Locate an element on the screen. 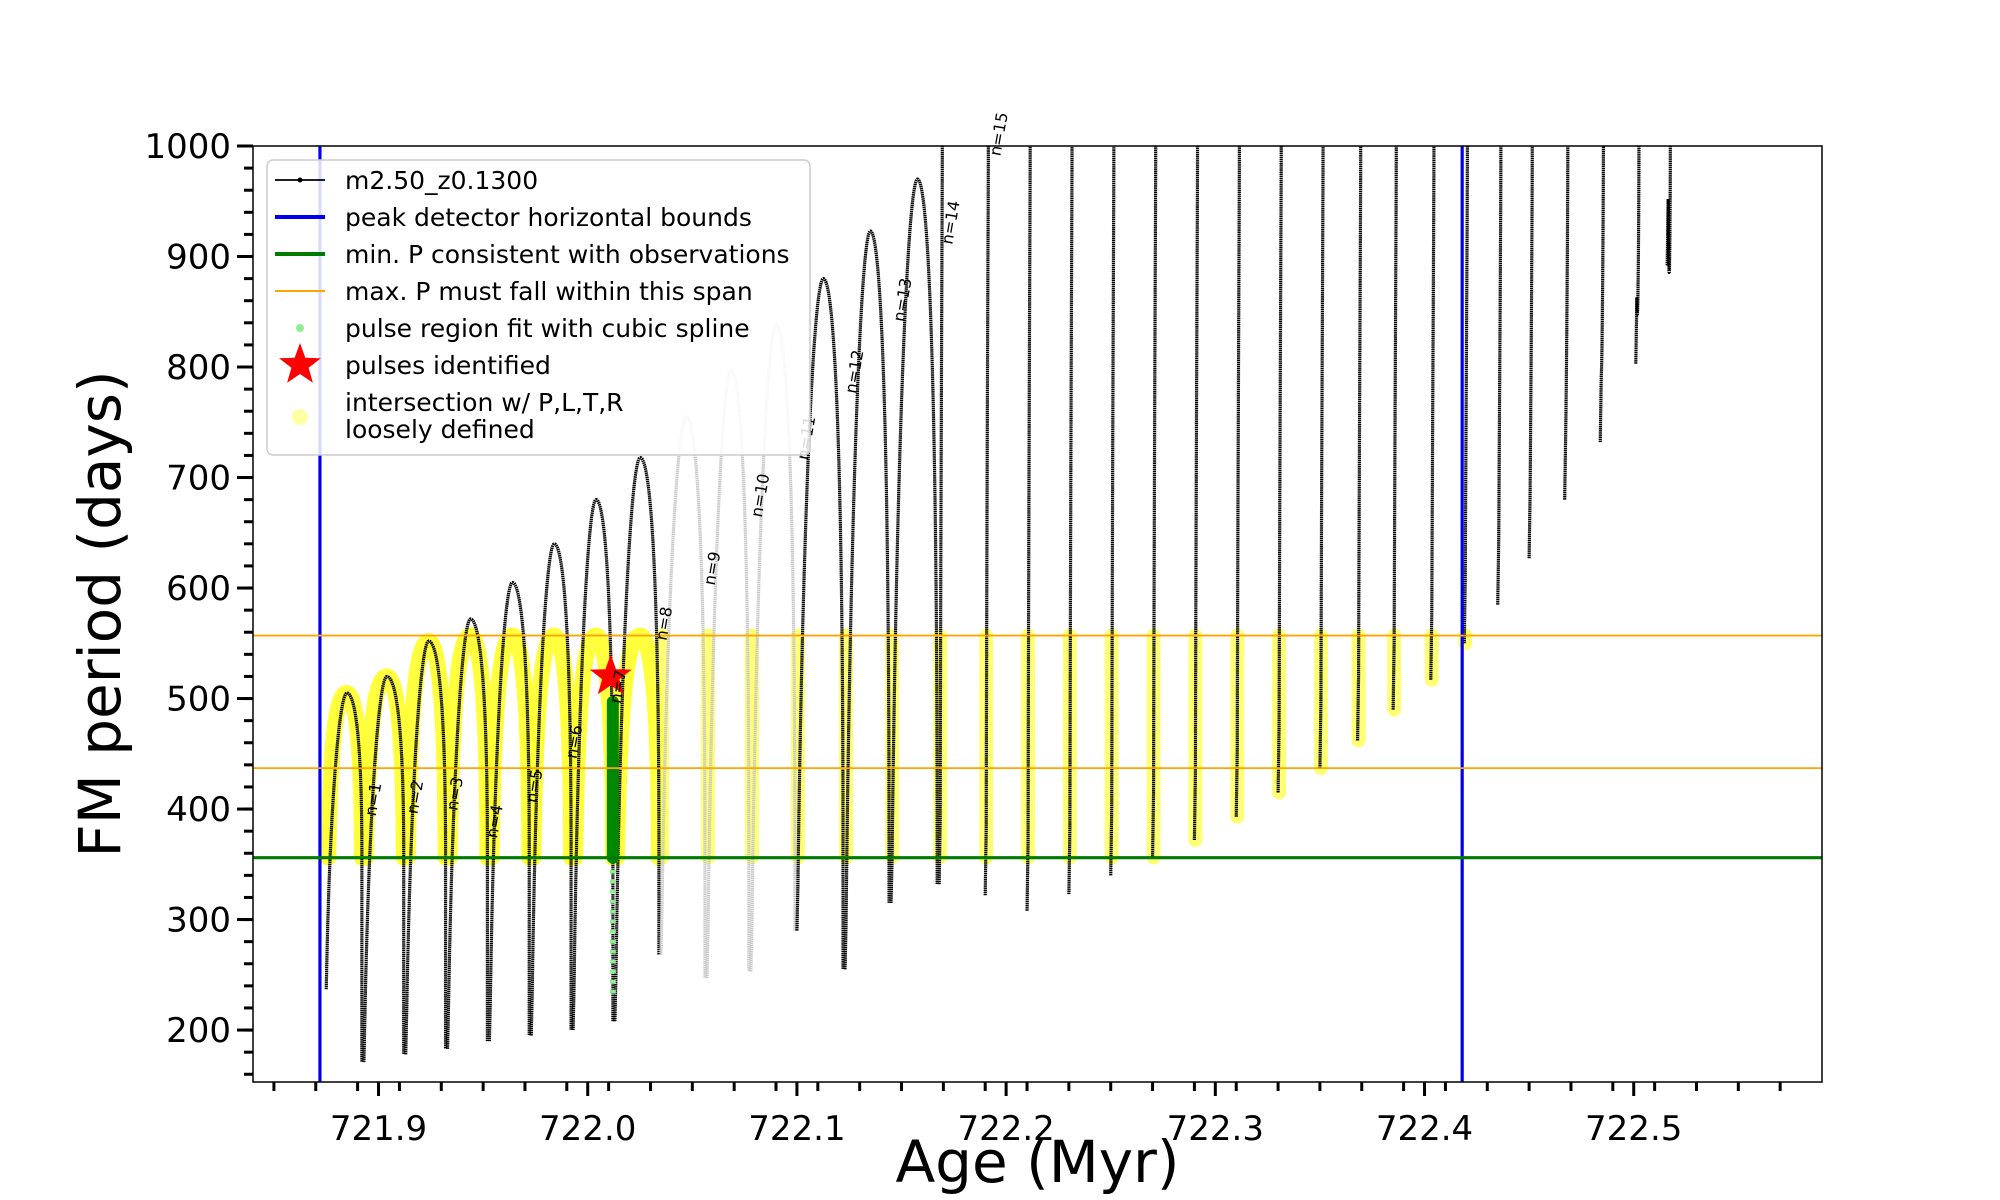  pulse-identified-star is located at coordinates (610, 674).